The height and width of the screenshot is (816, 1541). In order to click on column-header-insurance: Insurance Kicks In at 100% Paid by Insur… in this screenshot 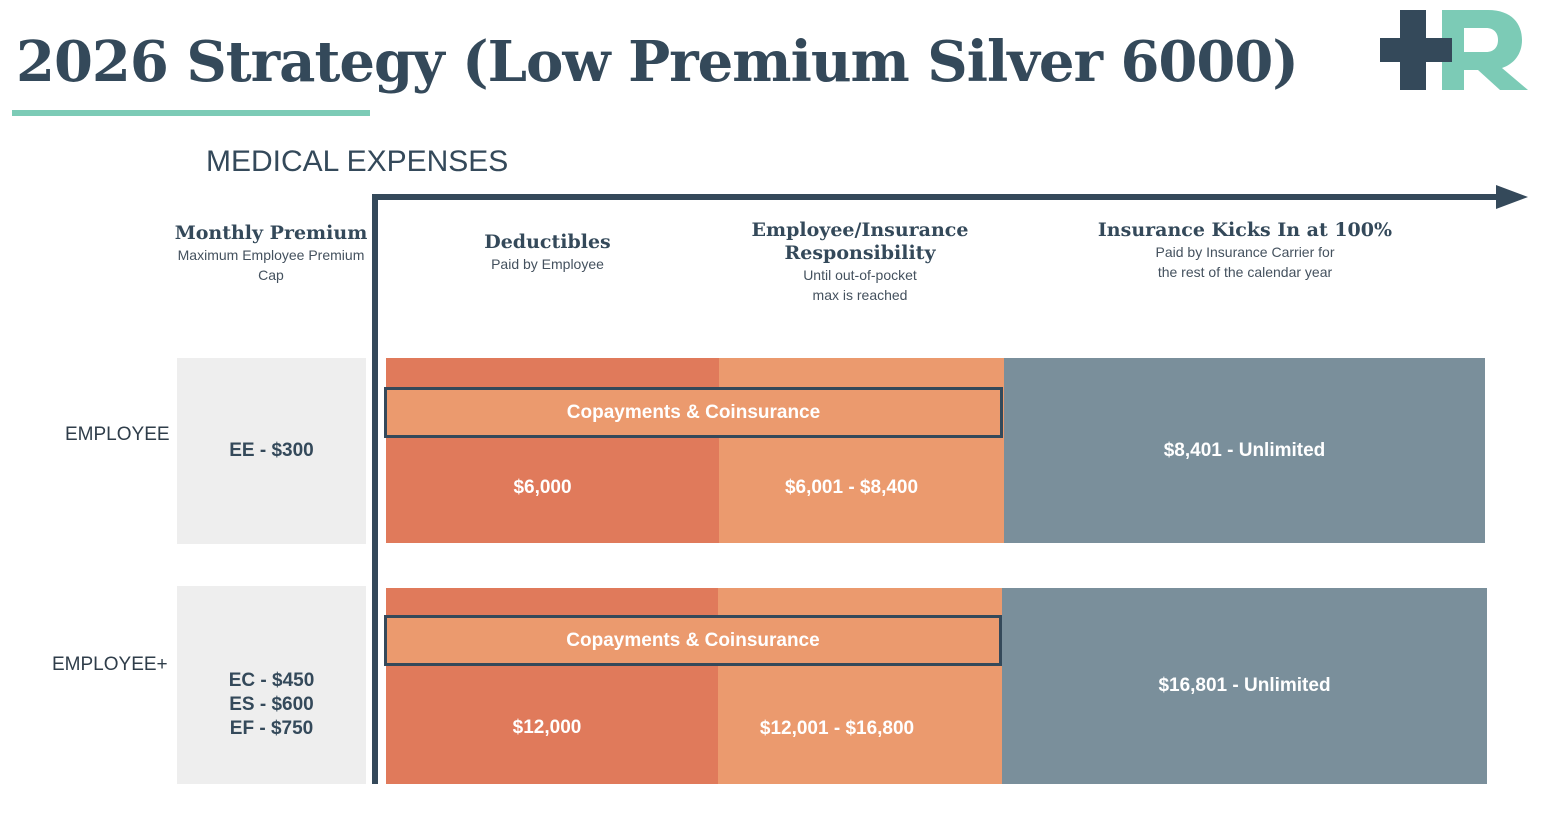, I will do `click(1245, 250)`.